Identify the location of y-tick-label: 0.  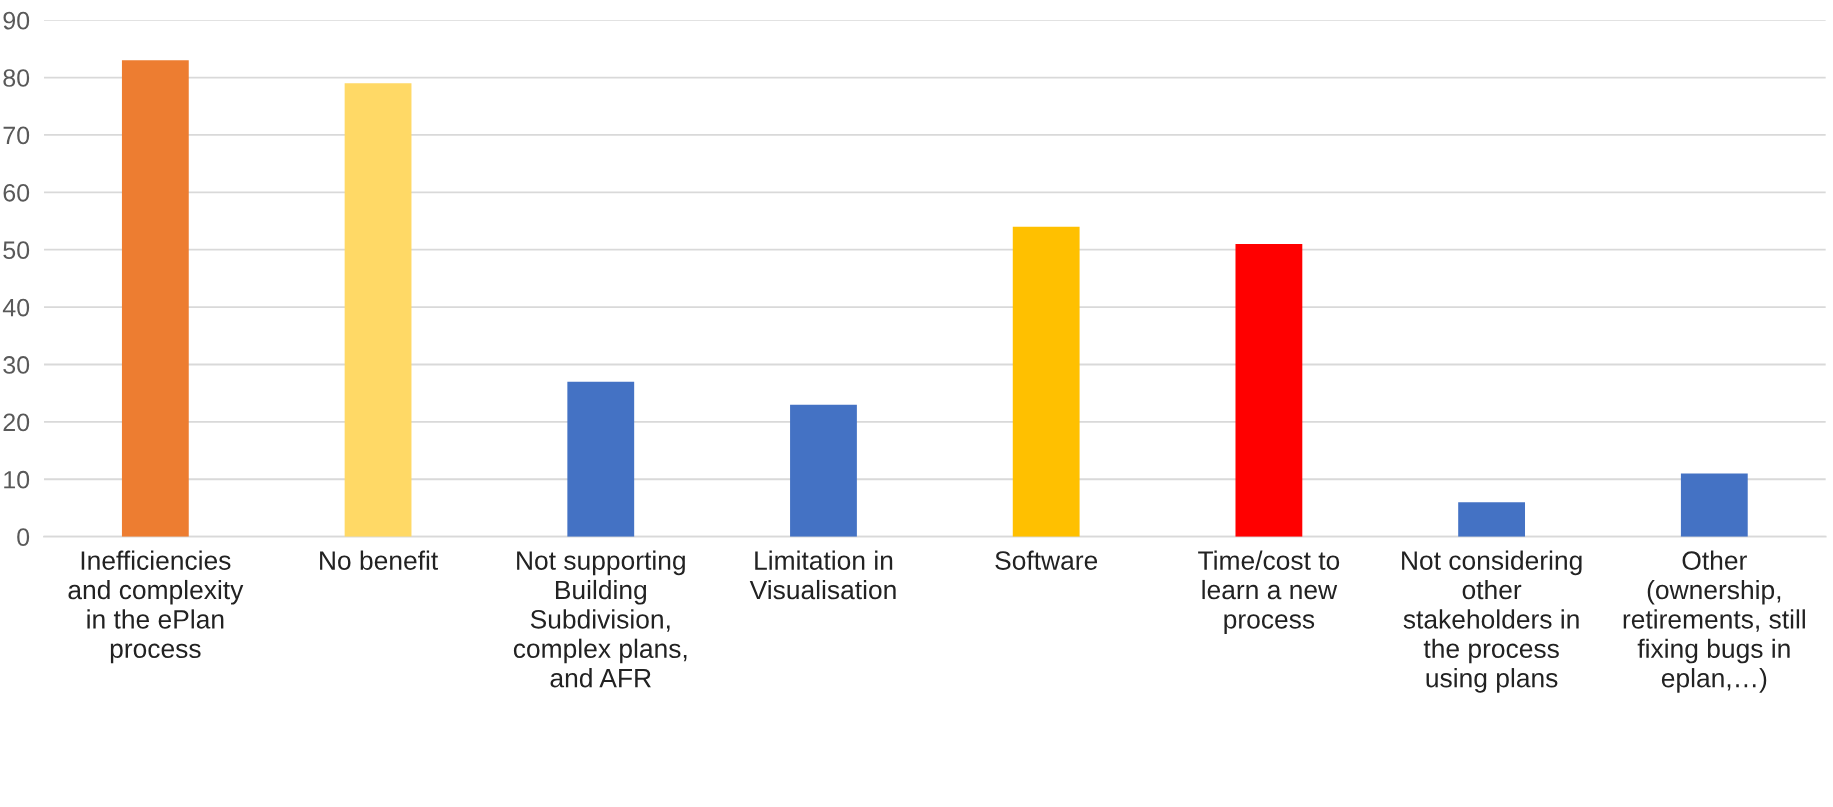
(23, 537).